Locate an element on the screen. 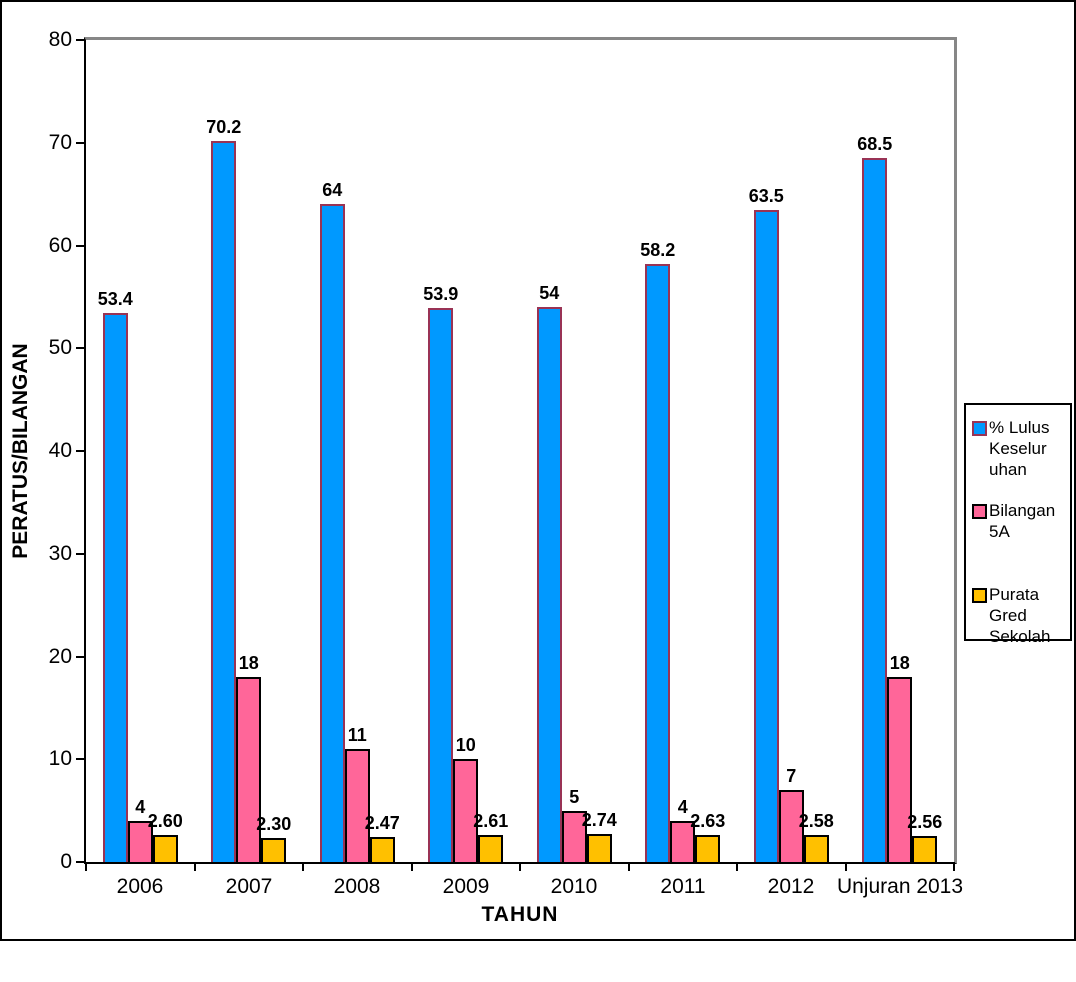 The height and width of the screenshot is (982, 1076). bar-series1-2007 is located at coordinates (224, 501).